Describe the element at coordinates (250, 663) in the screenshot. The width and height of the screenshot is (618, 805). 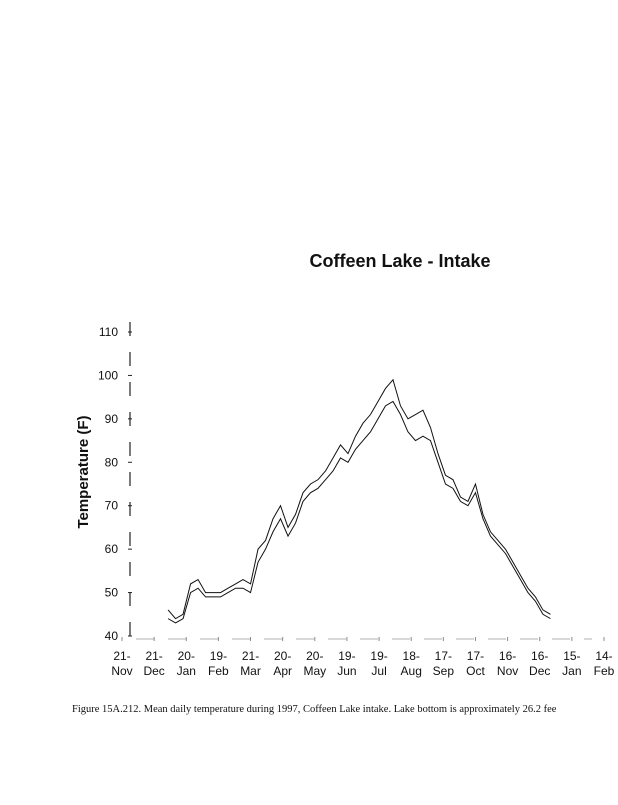
I see `x-tick-label: 21-Mar` at that location.